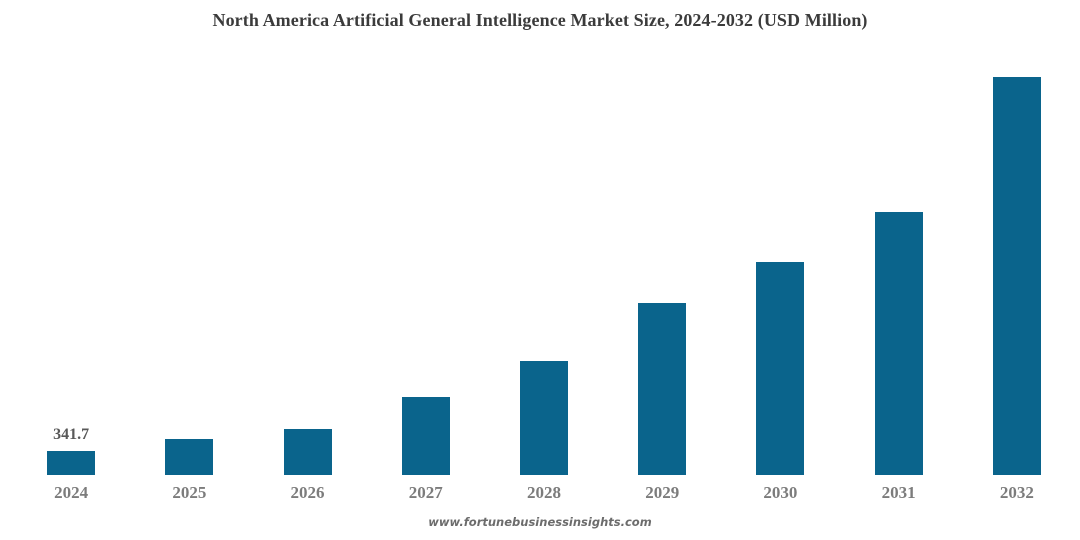  What do you see at coordinates (543, 418) in the screenshot?
I see `bar-2028` at bounding box center [543, 418].